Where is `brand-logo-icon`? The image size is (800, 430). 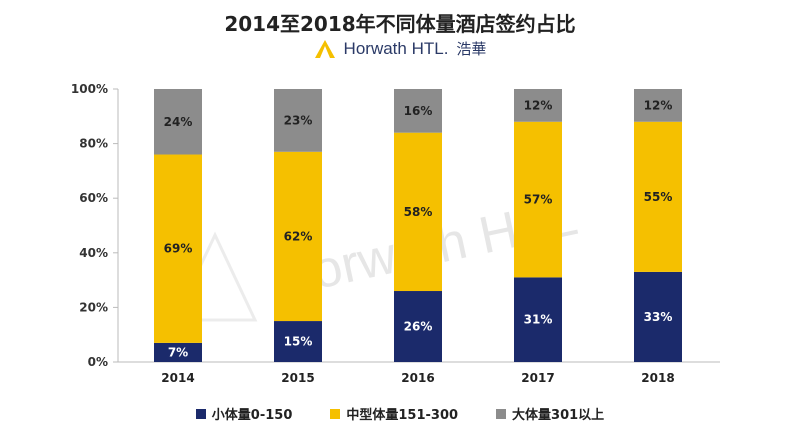 brand-logo-icon is located at coordinates (324, 48).